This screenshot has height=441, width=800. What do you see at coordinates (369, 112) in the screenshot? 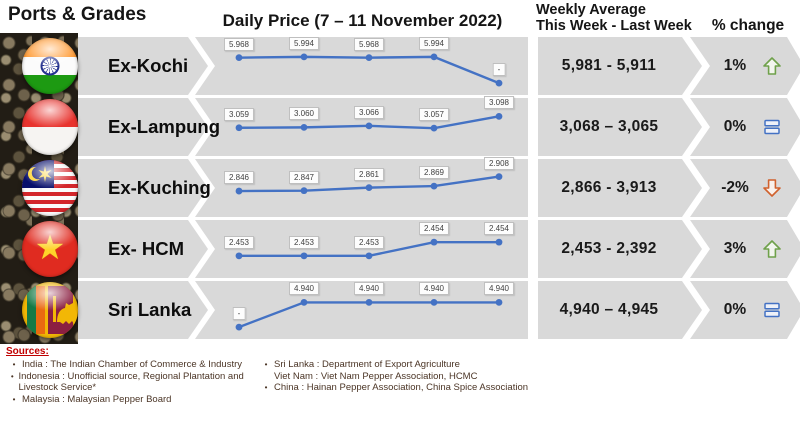
I see `data-label: 3.066` at bounding box center [369, 112].